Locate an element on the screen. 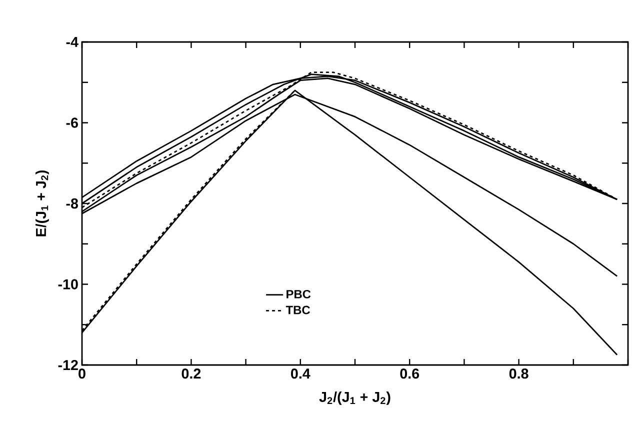 The width and height of the screenshot is (634, 429). y-tick-label: -6 is located at coordinates (72, 123).